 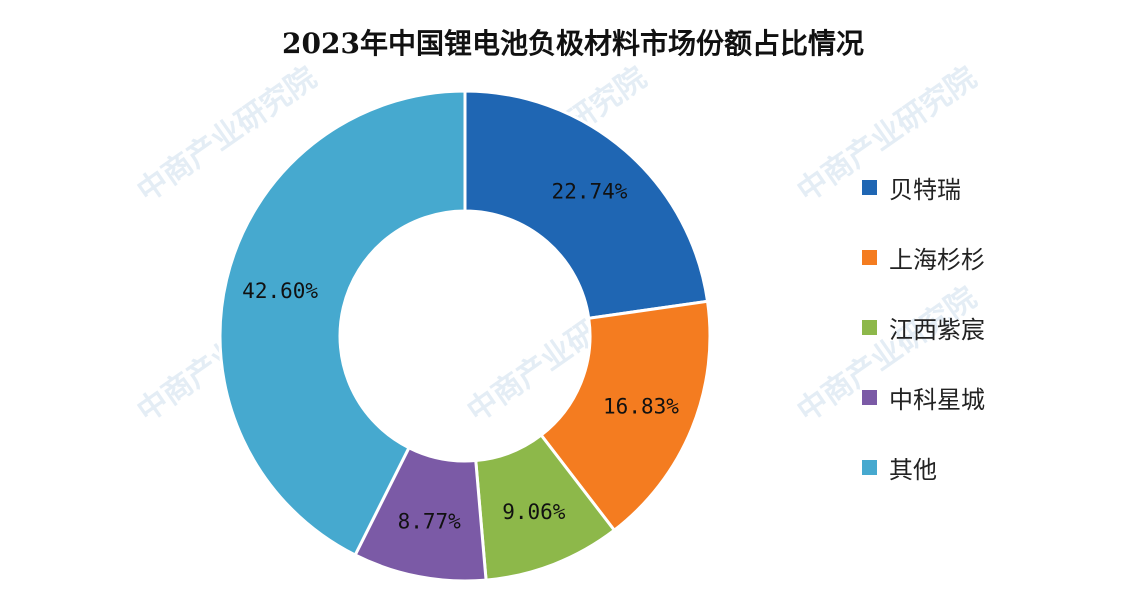 I want to click on legend-item-5: 其他, so click(x=923, y=467).